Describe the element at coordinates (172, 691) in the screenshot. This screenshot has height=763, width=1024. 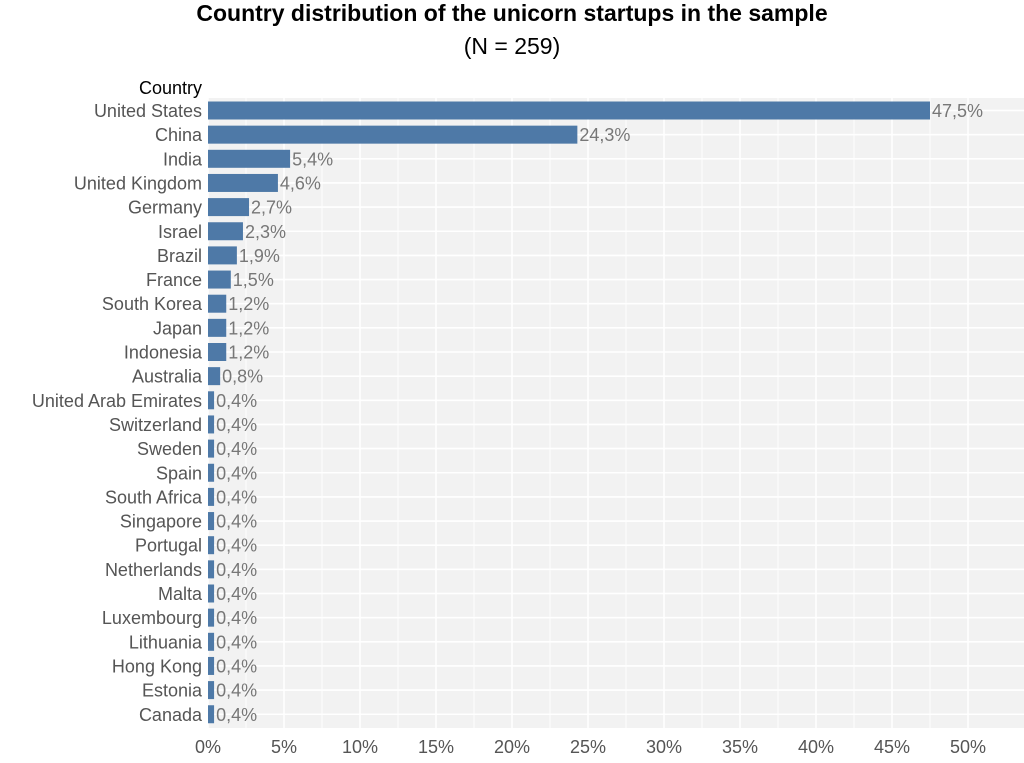
I see `category-label: Estonia` at that location.